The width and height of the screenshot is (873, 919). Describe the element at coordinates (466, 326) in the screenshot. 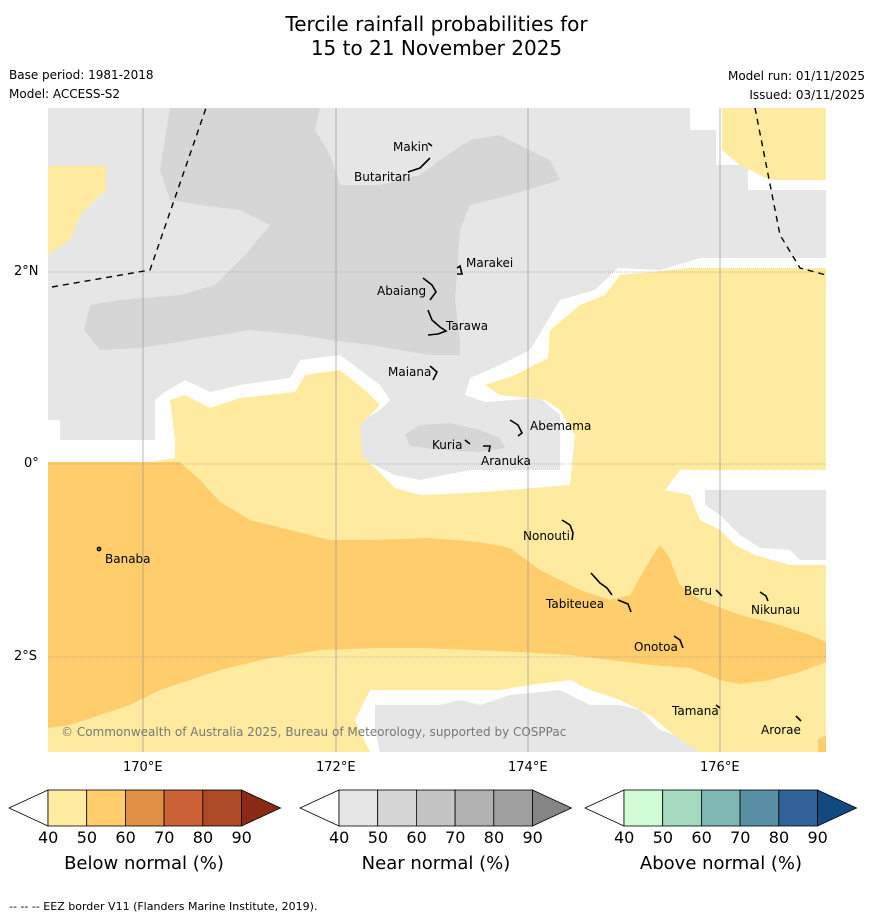

I see `place-label: Tarawa` at that location.